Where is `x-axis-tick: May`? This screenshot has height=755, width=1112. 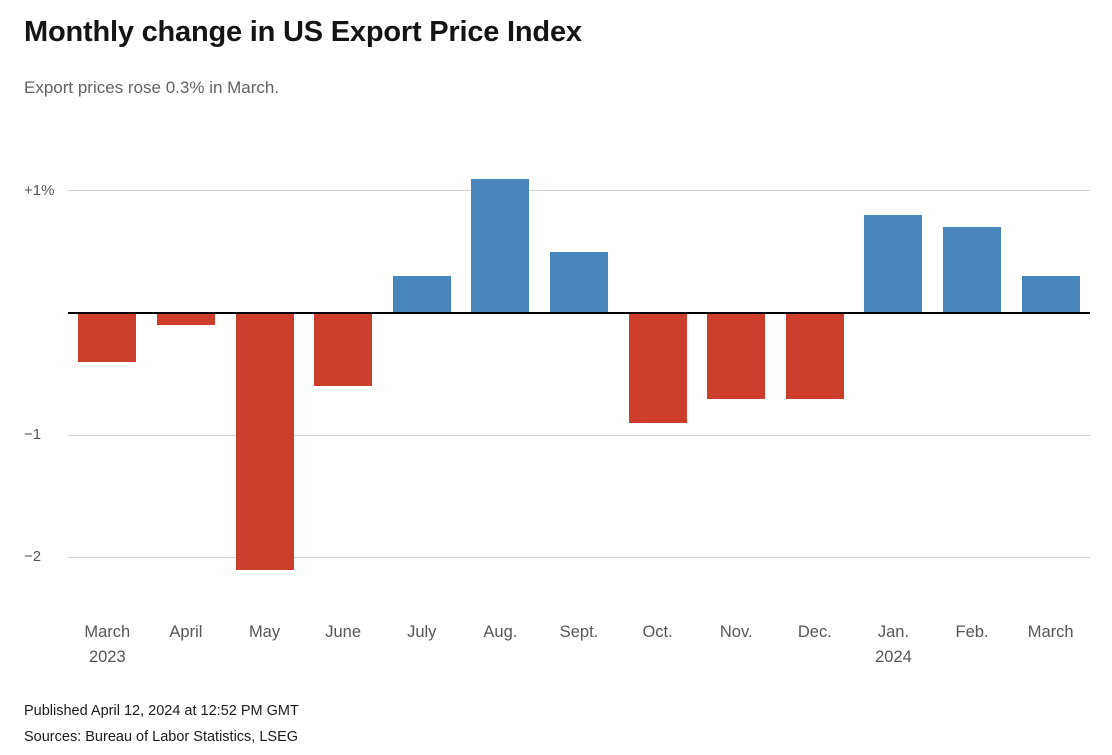
x-axis-tick: May is located at coordinates (265, 632).